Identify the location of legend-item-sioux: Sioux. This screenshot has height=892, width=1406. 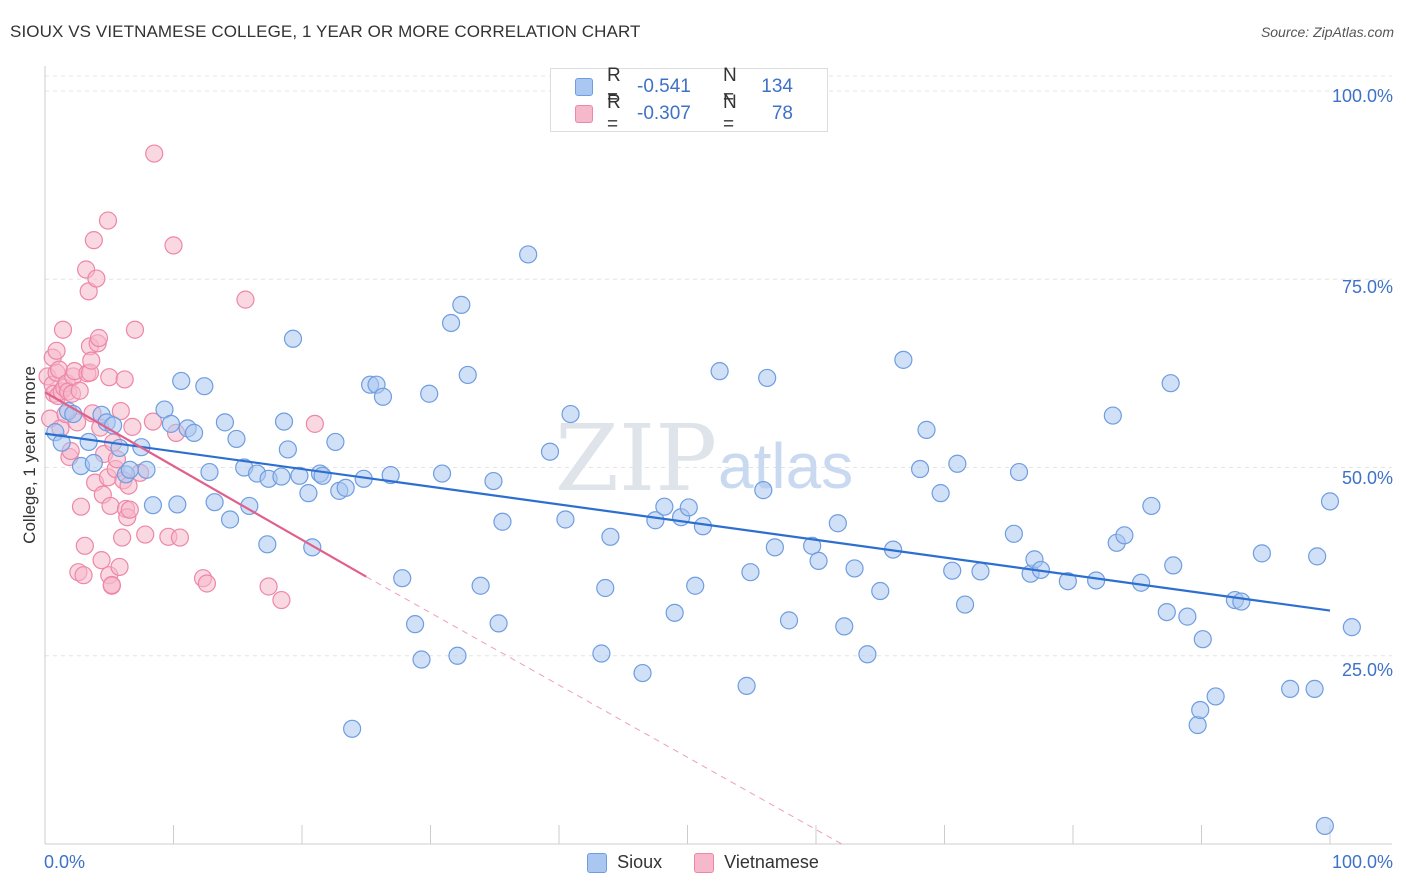
(624, 862).